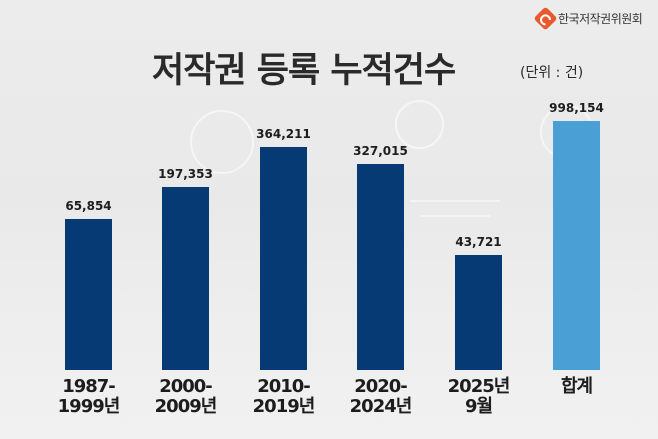 The image size is (658, 439). What do you see at coordinates (478, 242) in the screenshot?
I see `bar-value-label: 43,721` at bounding box center [478, 242].